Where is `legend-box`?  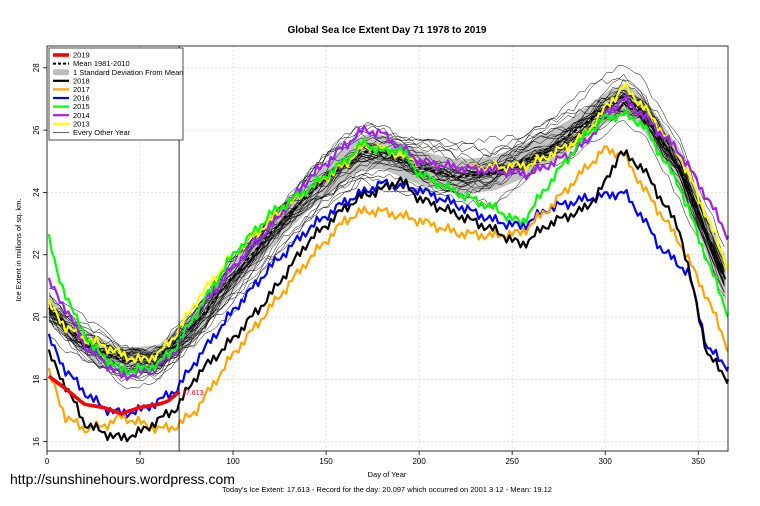 legend-box is located at coordinates (116, 94).